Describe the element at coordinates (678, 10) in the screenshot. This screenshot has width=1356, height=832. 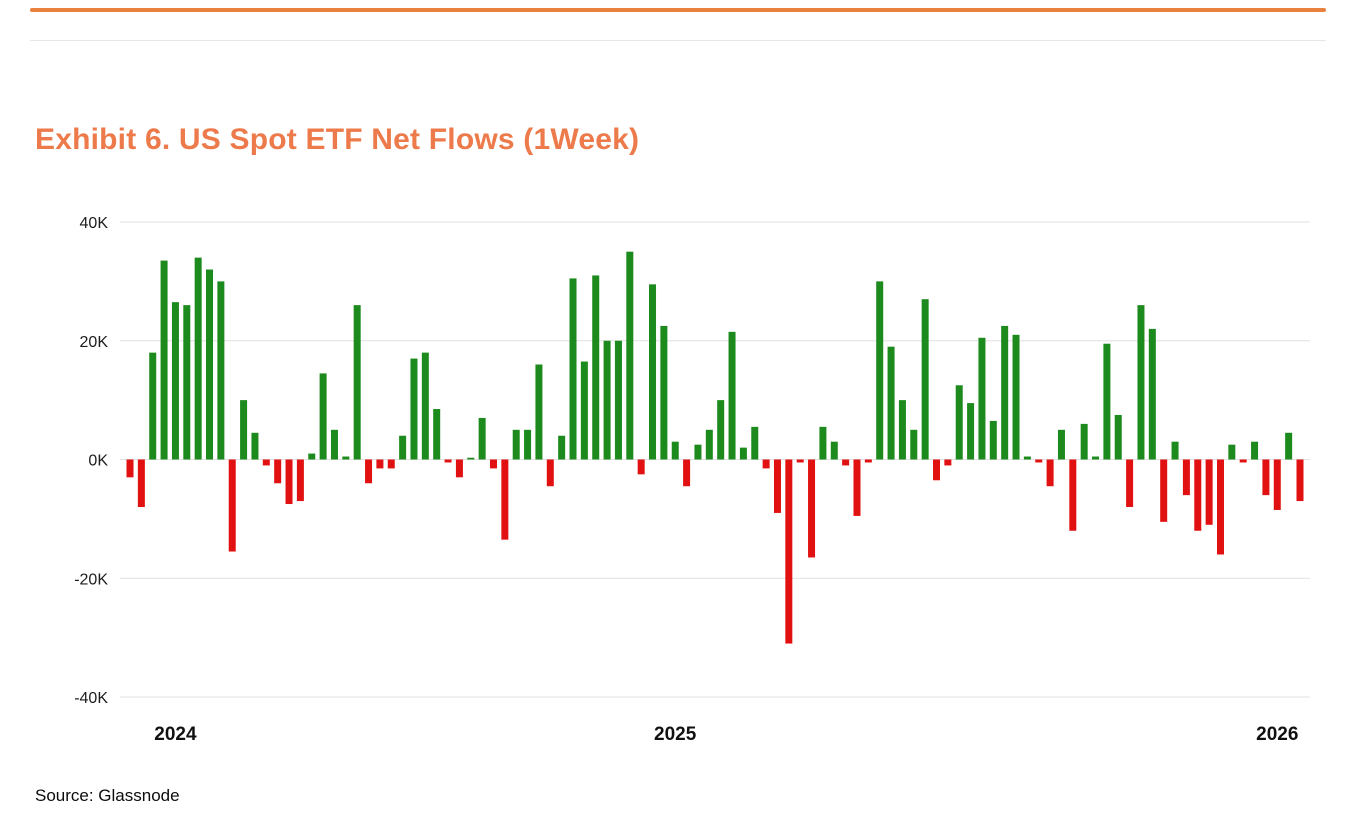
I see `top-accent-rule` at that location.